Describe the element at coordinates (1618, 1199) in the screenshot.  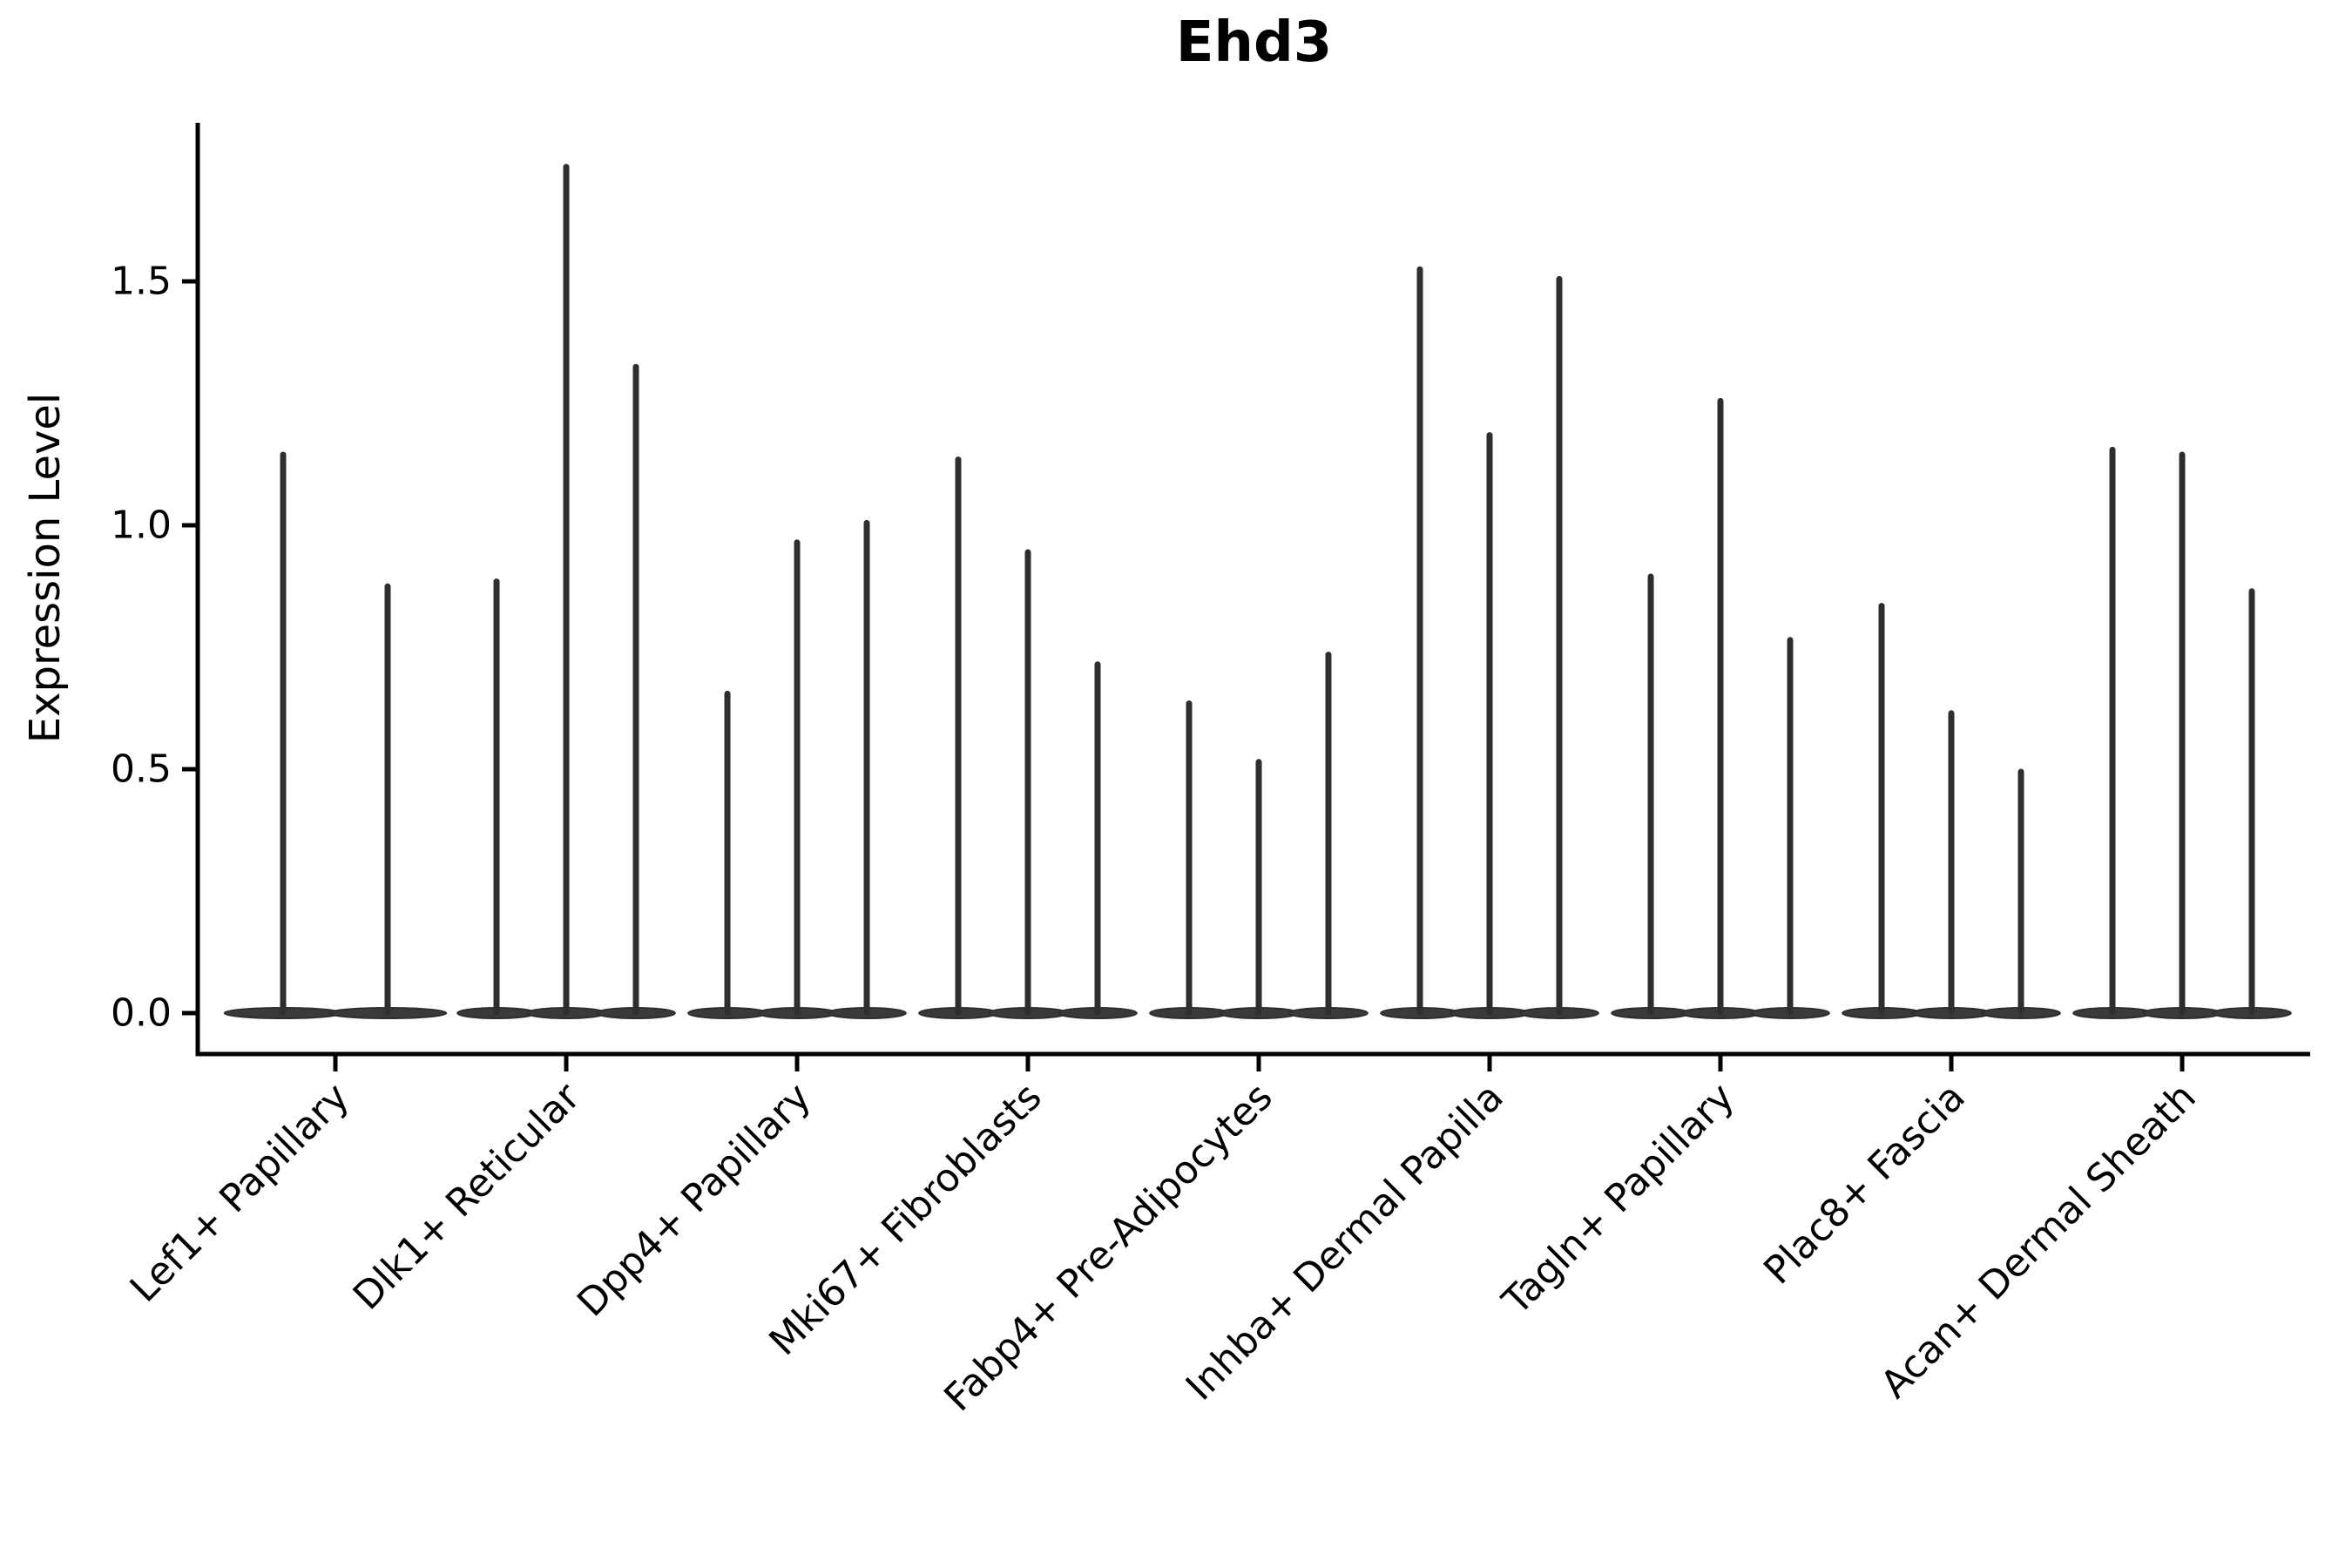
I see `x-tick-label-6: Tagln+ Papillary` at that location.